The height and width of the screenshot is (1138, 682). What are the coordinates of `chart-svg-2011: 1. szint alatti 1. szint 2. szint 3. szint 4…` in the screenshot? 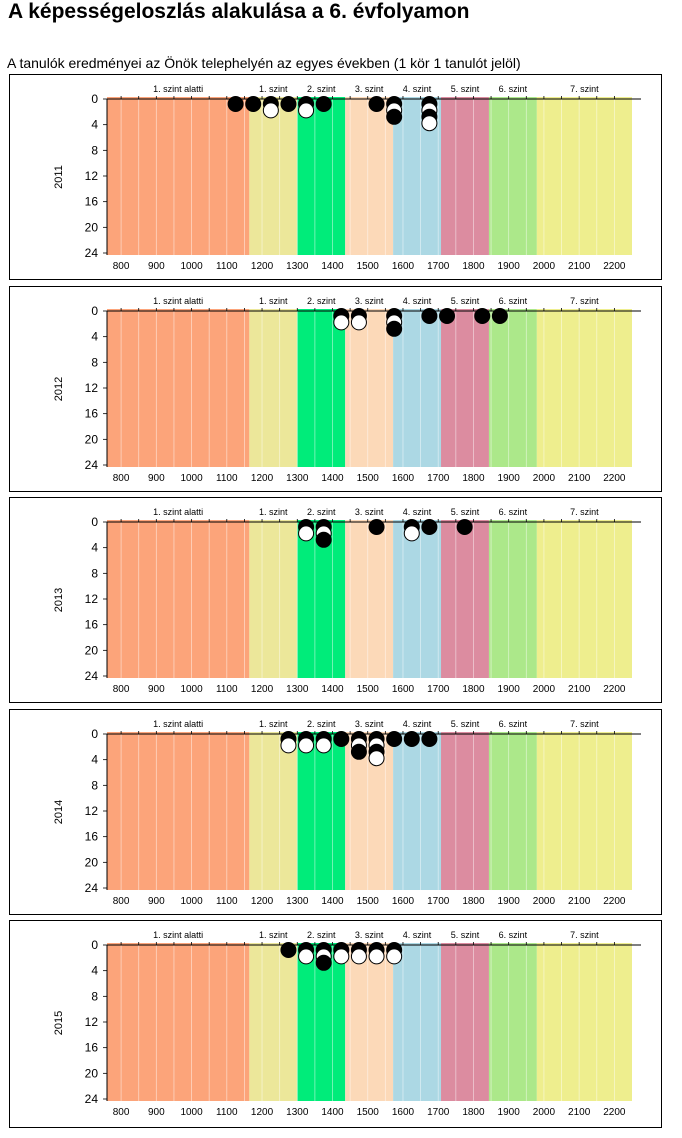 It's located at (347, 178).